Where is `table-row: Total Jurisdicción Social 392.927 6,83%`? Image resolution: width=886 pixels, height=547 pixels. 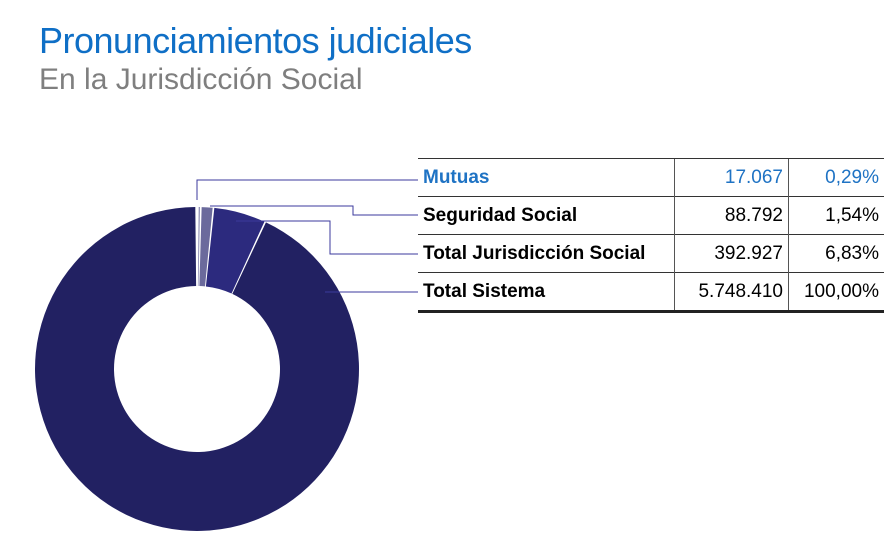 table-row: Total Jurisdicción Social 392.927 6,83% is located at coordinates (651, 253).